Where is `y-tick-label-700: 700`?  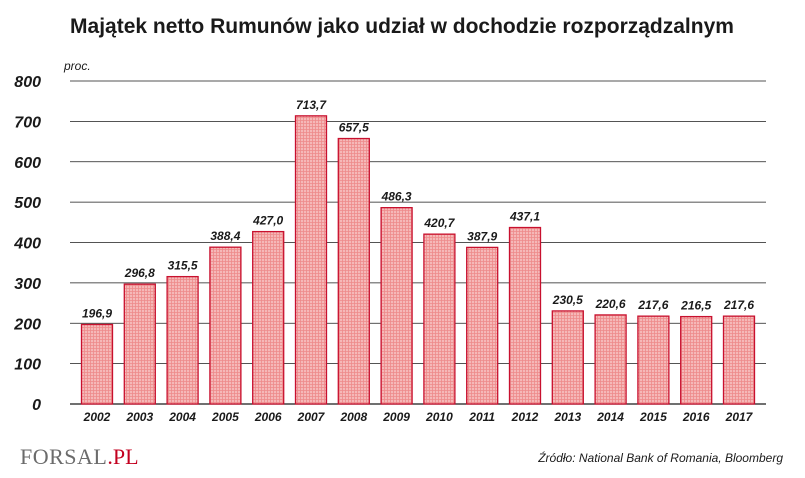
y-tick-label-700: 700 is located at coordinates (27, 122).